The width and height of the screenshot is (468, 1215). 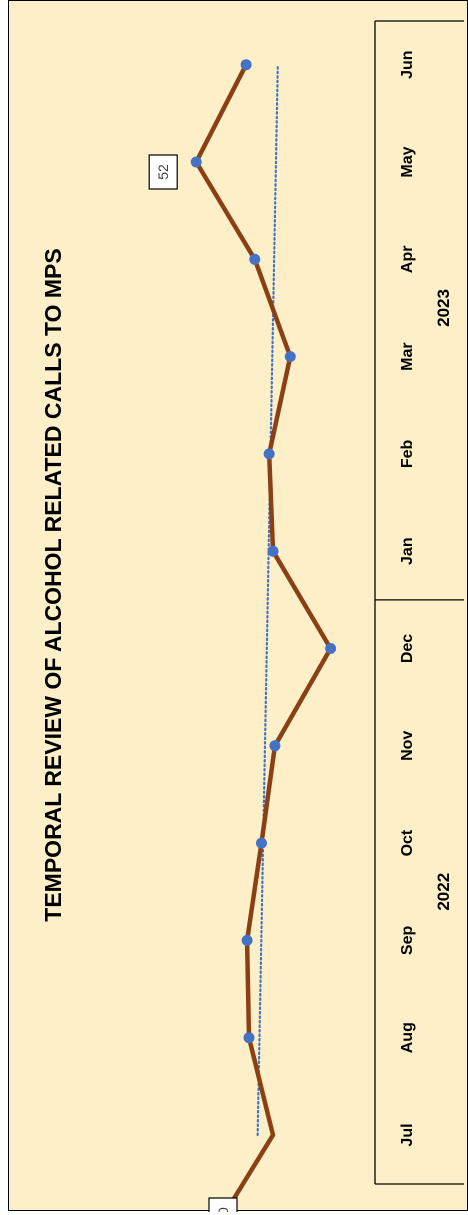 I want to click on x-tick-label: Dec, so click(x=407, y=648).